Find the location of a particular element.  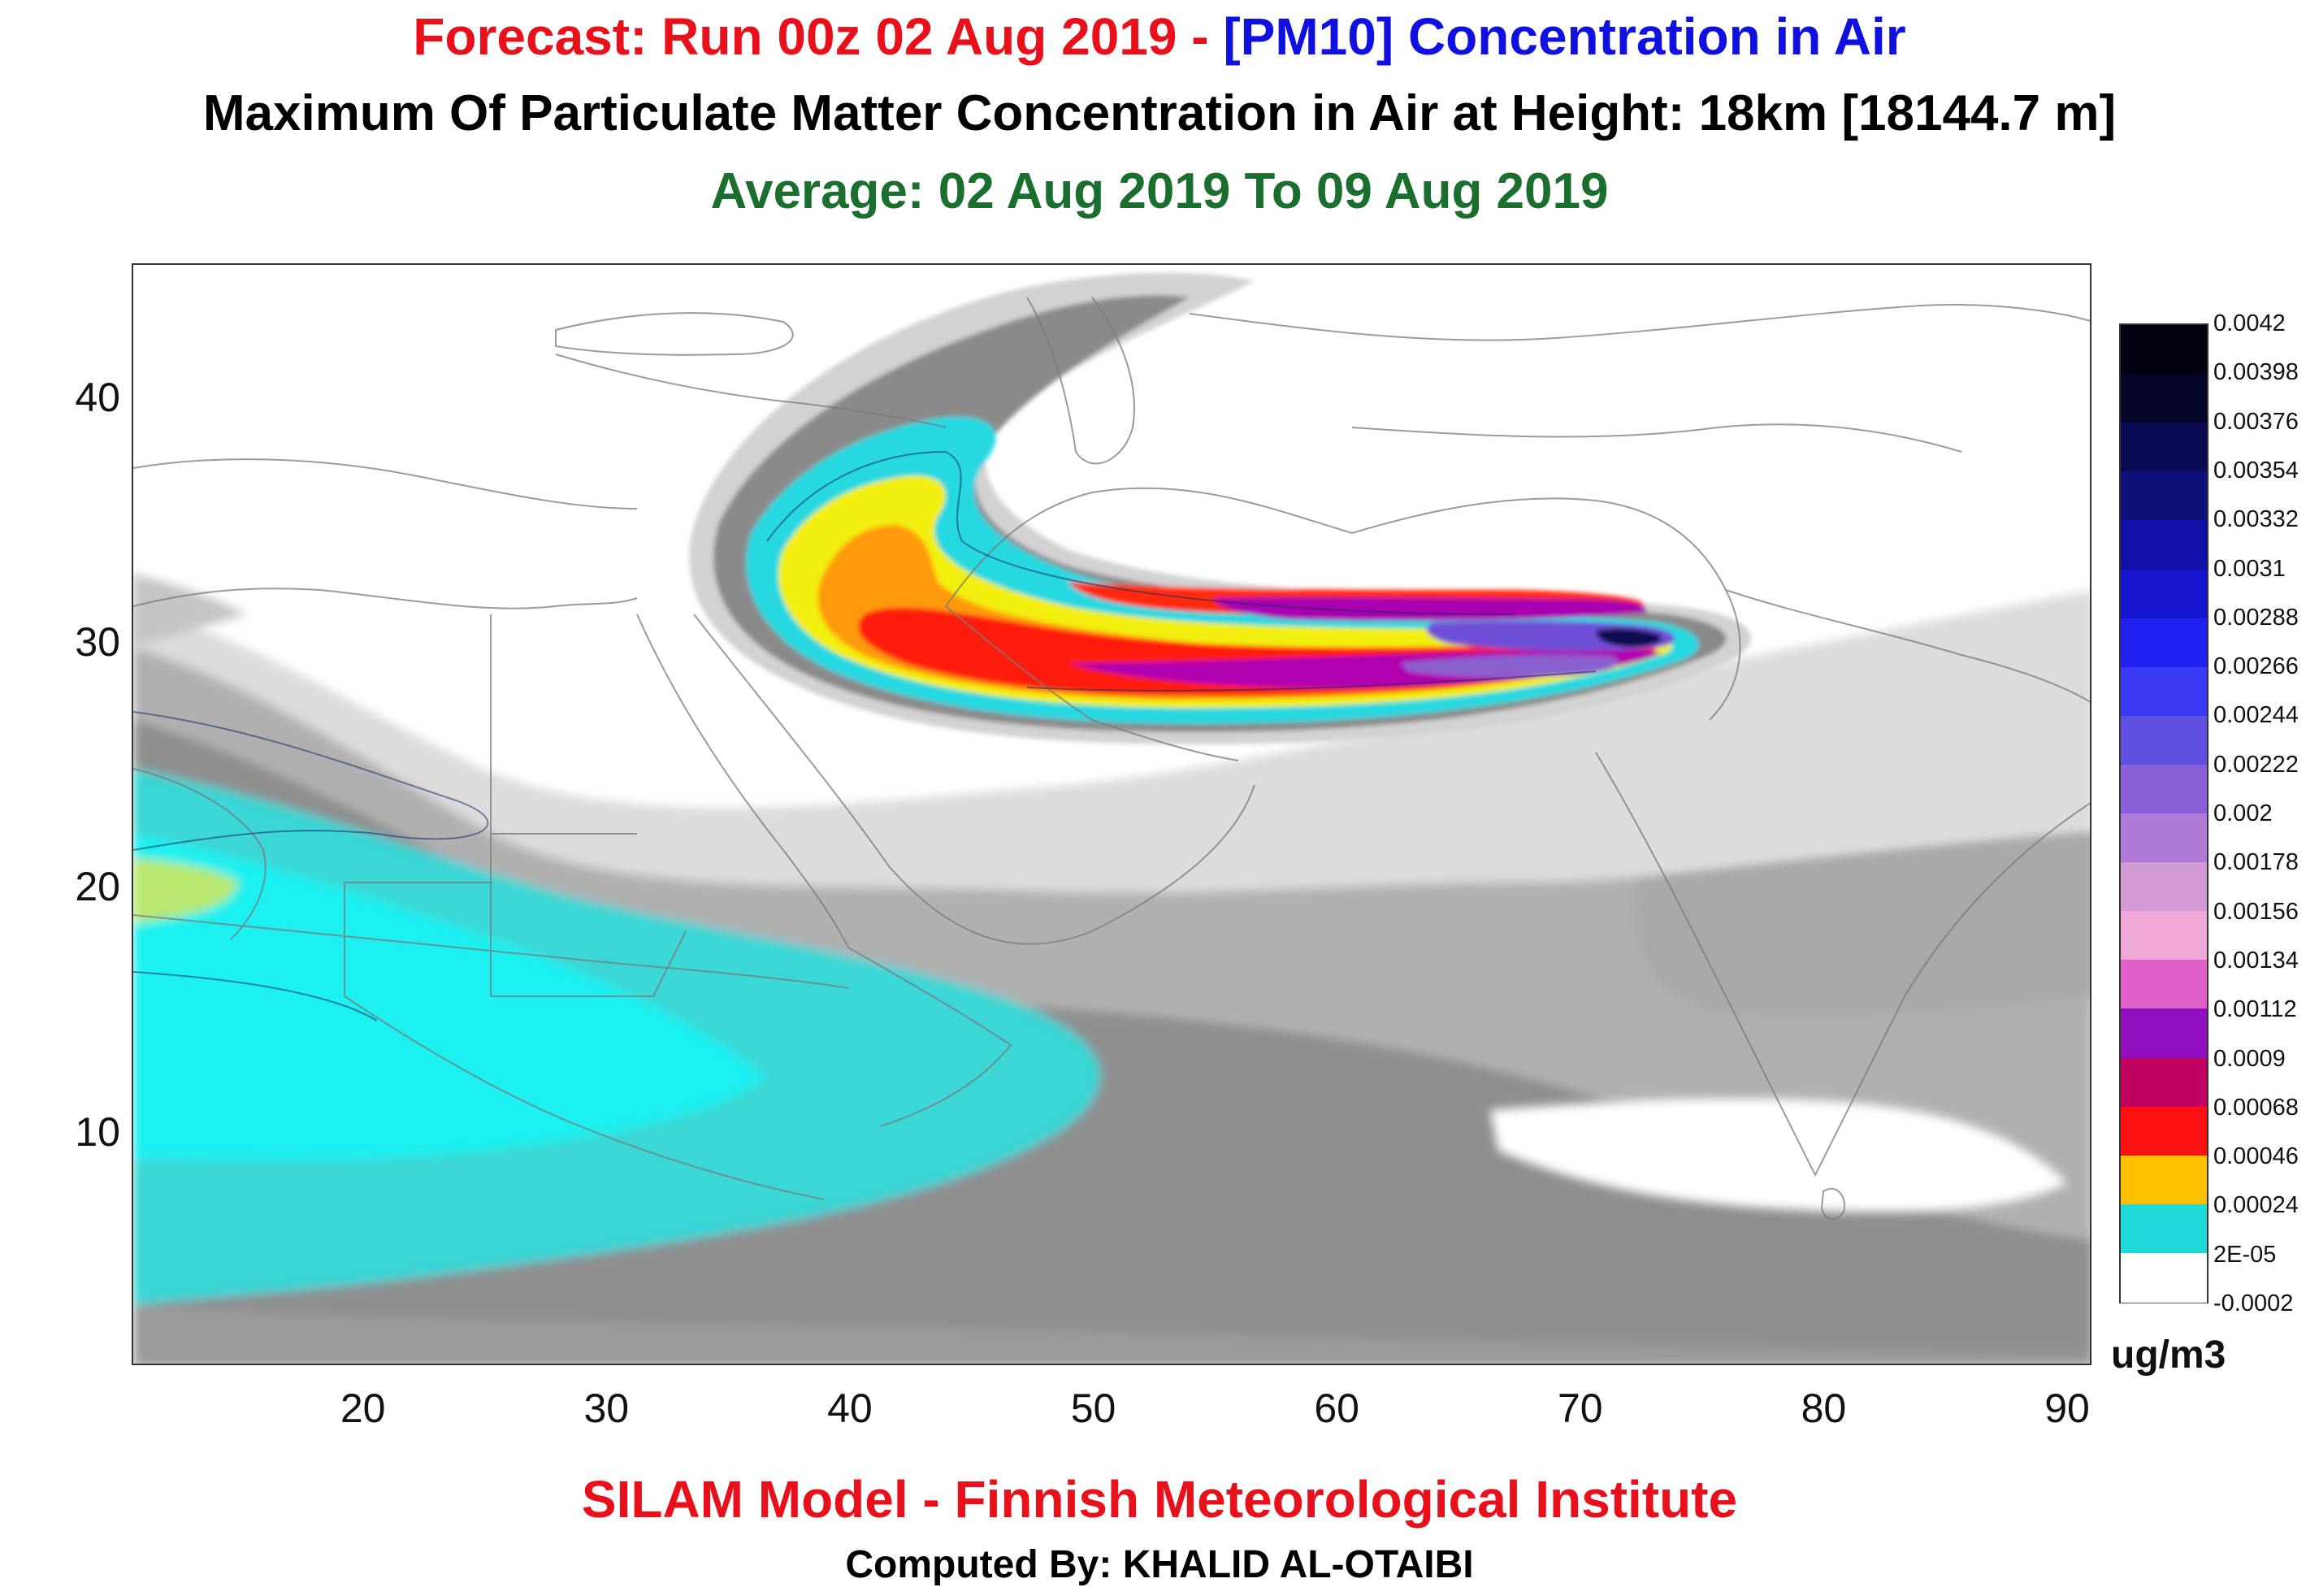

caspian is located at coordinates (1080, 381).